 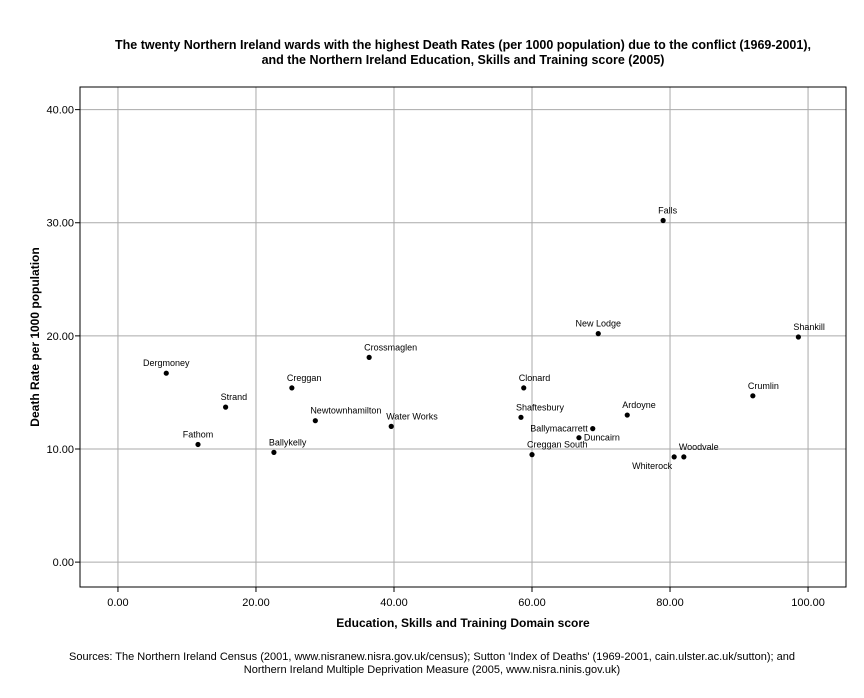 What do you see at coordinates (557, 445) in the screenshot?
I see `data-point-label: Creggan South` at bounding box center [557, 445].